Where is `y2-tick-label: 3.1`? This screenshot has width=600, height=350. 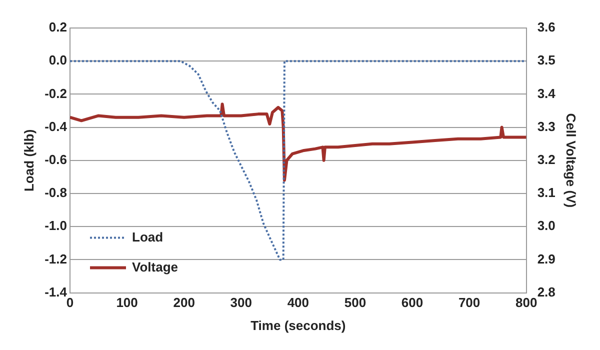 y2-tick-label: 3.1 is located at coordinates (546, 192).